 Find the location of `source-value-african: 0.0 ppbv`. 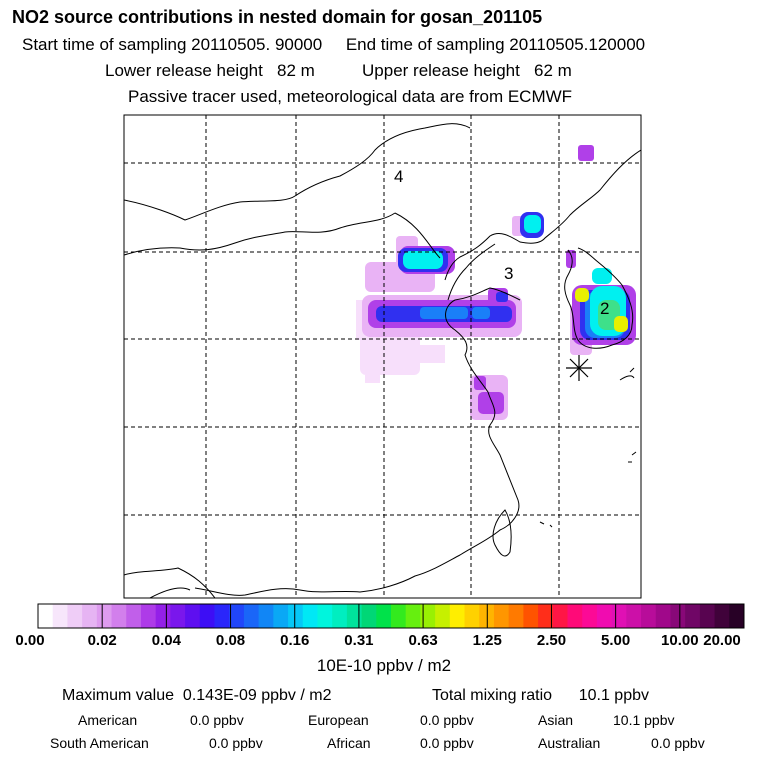

source-value-african: 0.0 ppbv is located at coordinates (447, 743).